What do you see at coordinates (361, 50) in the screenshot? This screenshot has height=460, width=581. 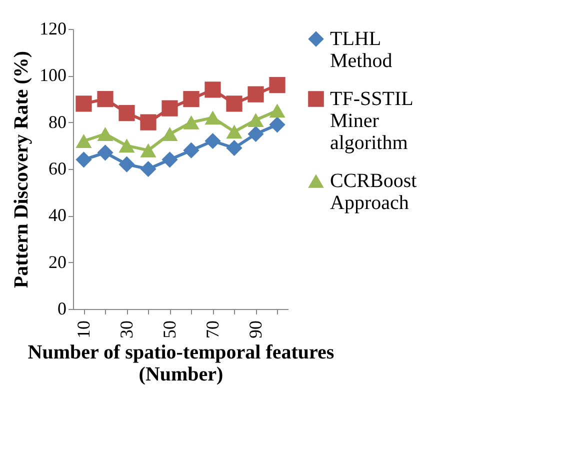 I see `legend-label: TLHL Method` at bounding box center [361, 50].